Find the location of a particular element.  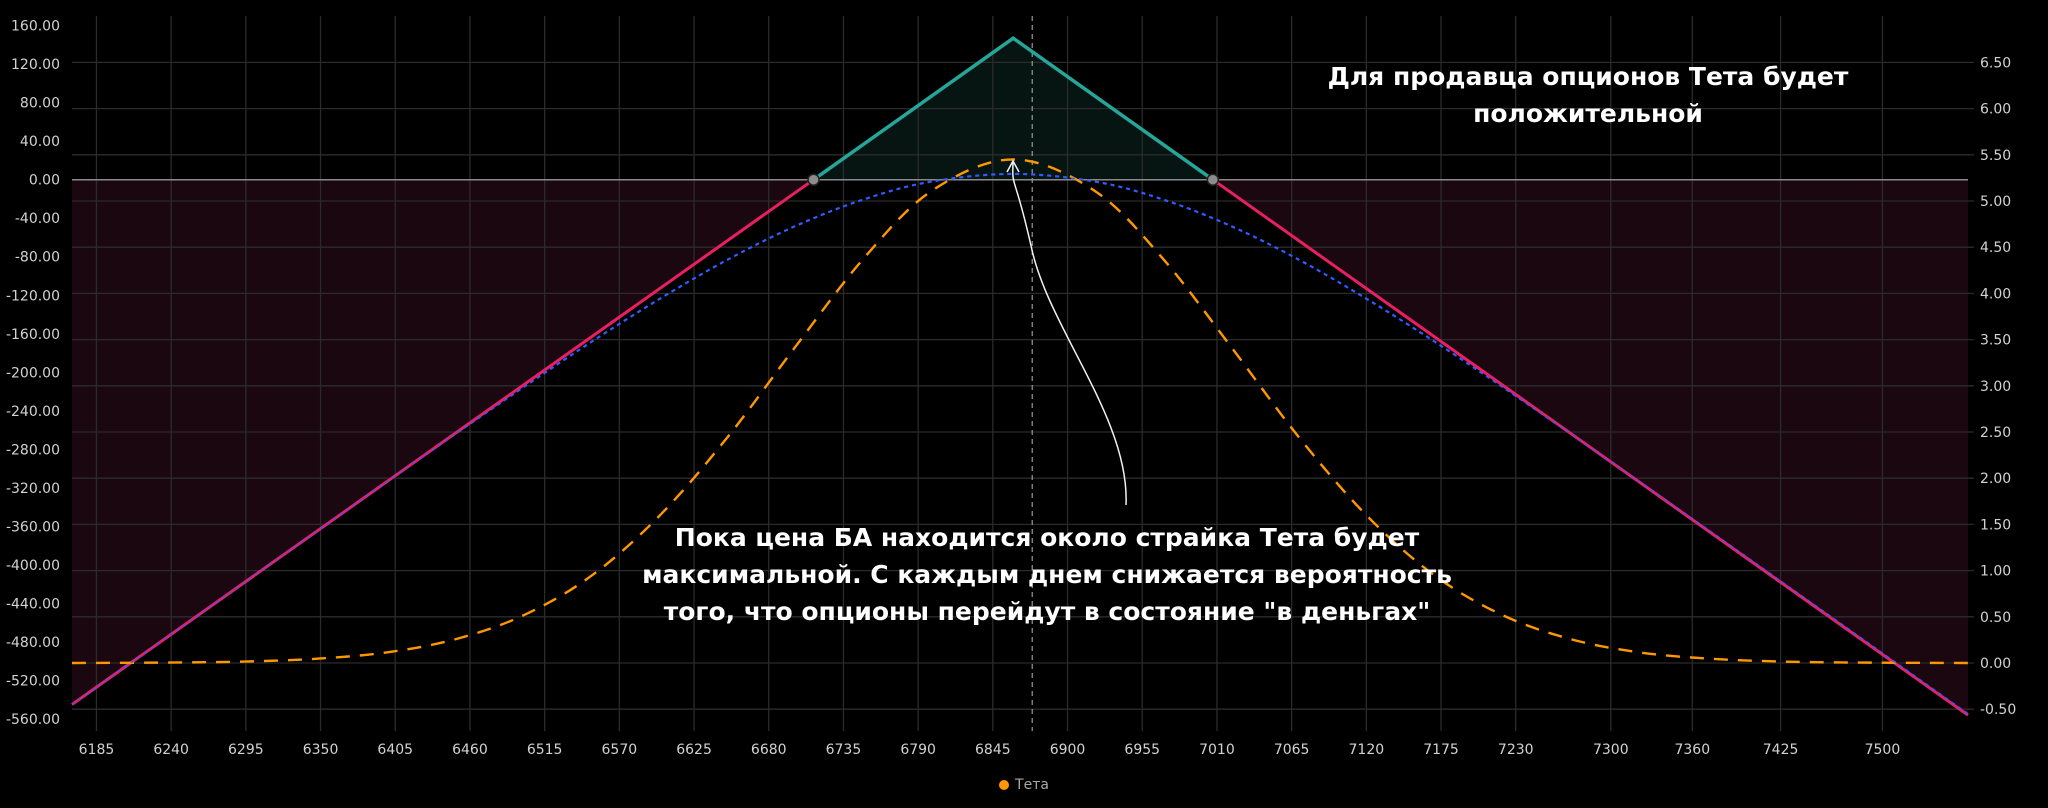

y-left-tick-label: 160.00 is located at coordinates (35, 27).